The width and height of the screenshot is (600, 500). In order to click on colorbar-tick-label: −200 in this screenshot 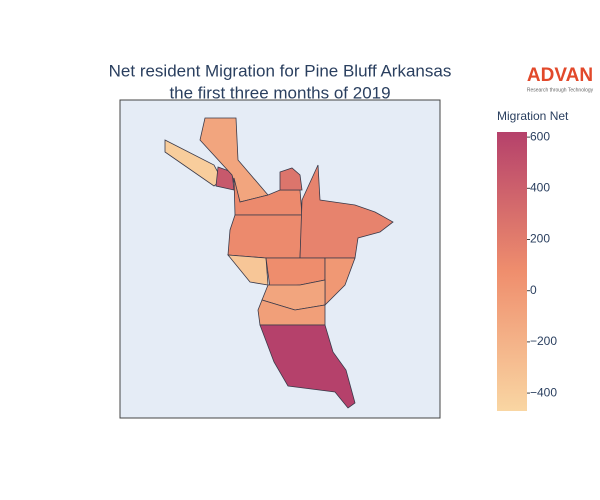, I will do `click(543, 341)`.